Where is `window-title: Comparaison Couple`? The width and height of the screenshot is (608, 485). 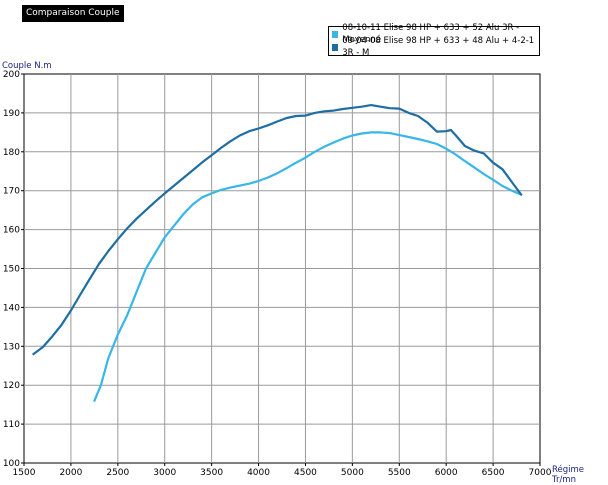
window-title: Comparaison Couple is located at coordinates (73, 13).